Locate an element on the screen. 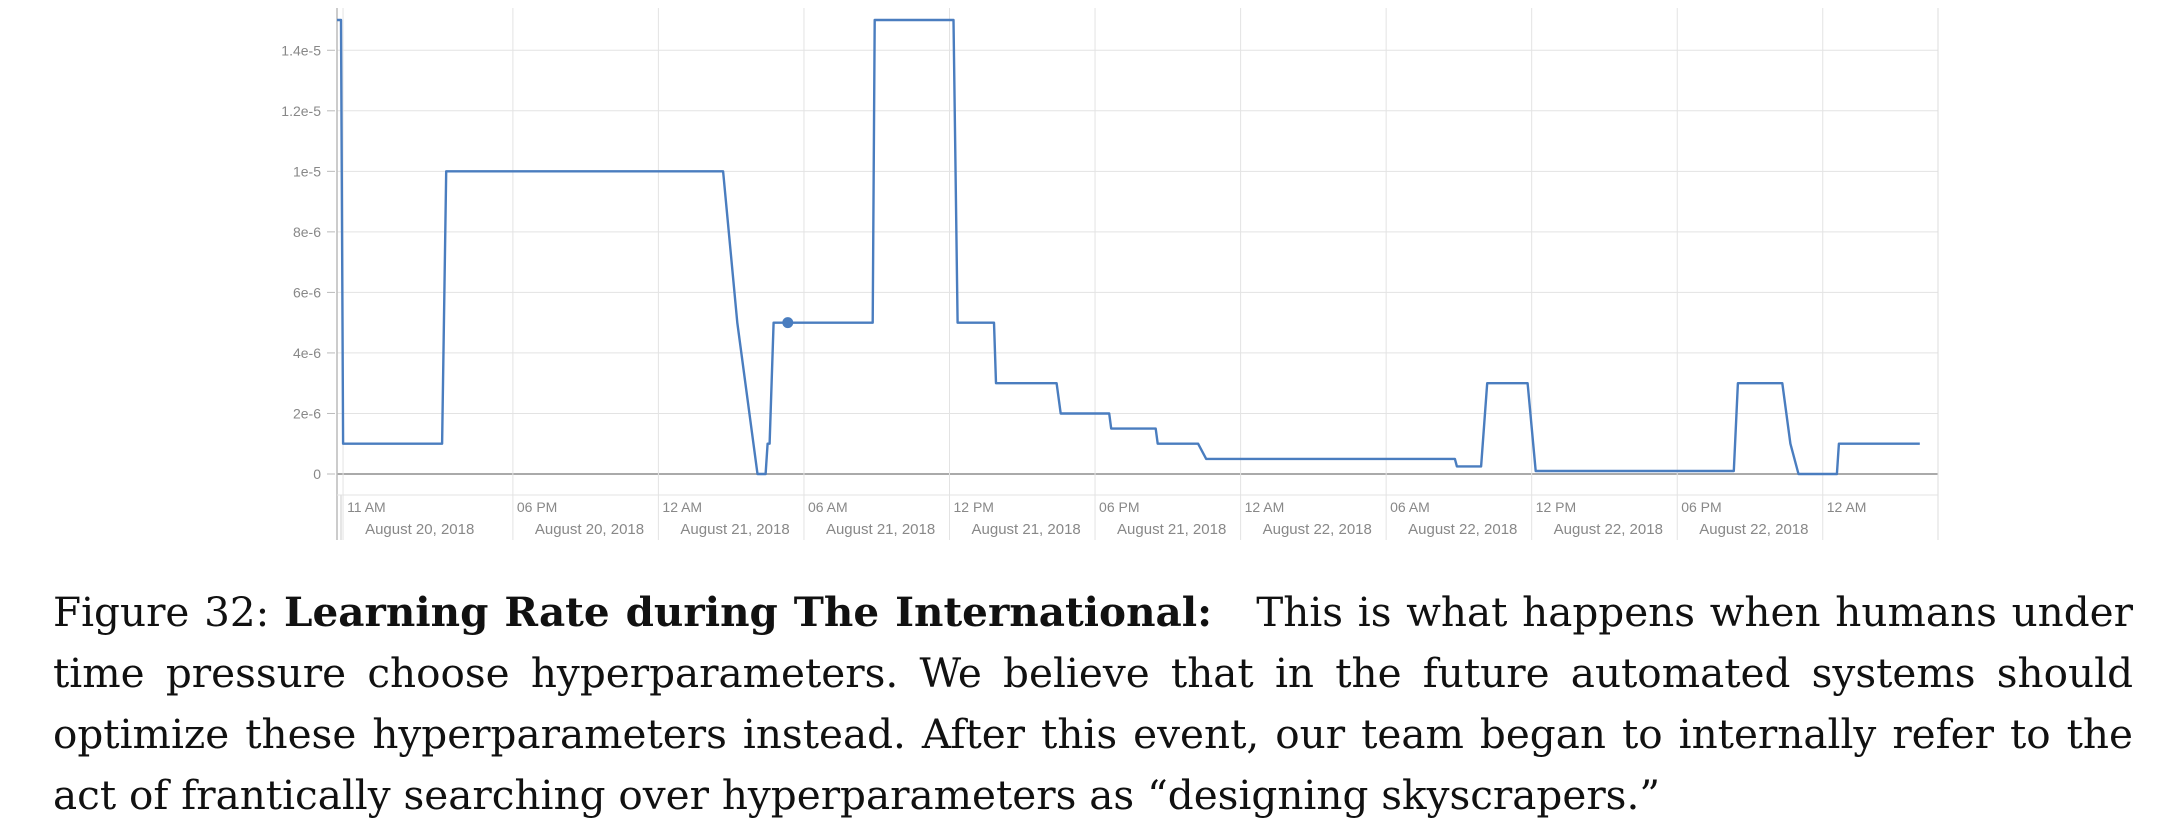 The image size is (2170, 826). x-tick-label: 11 AM is located at coordinates (366, 507).